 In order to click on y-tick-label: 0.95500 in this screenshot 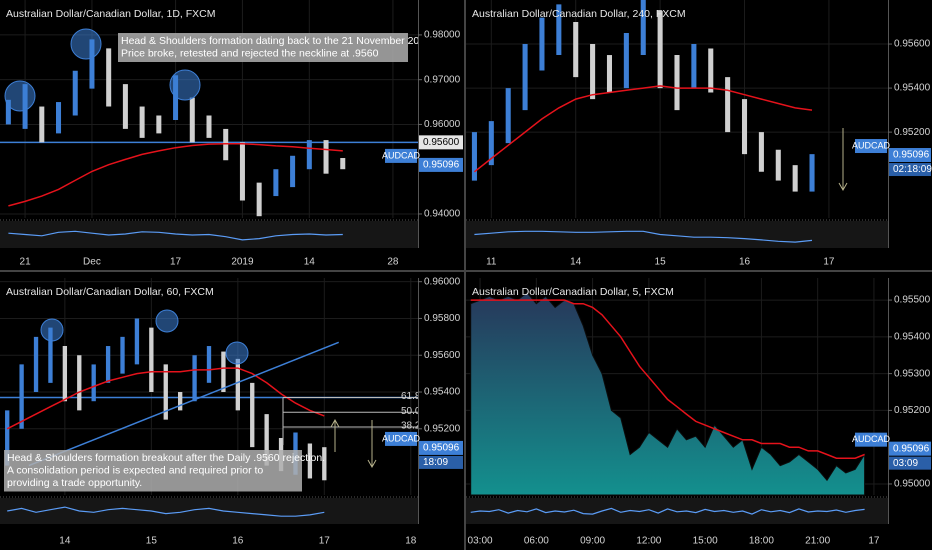, I will do `click(912, 300)`.